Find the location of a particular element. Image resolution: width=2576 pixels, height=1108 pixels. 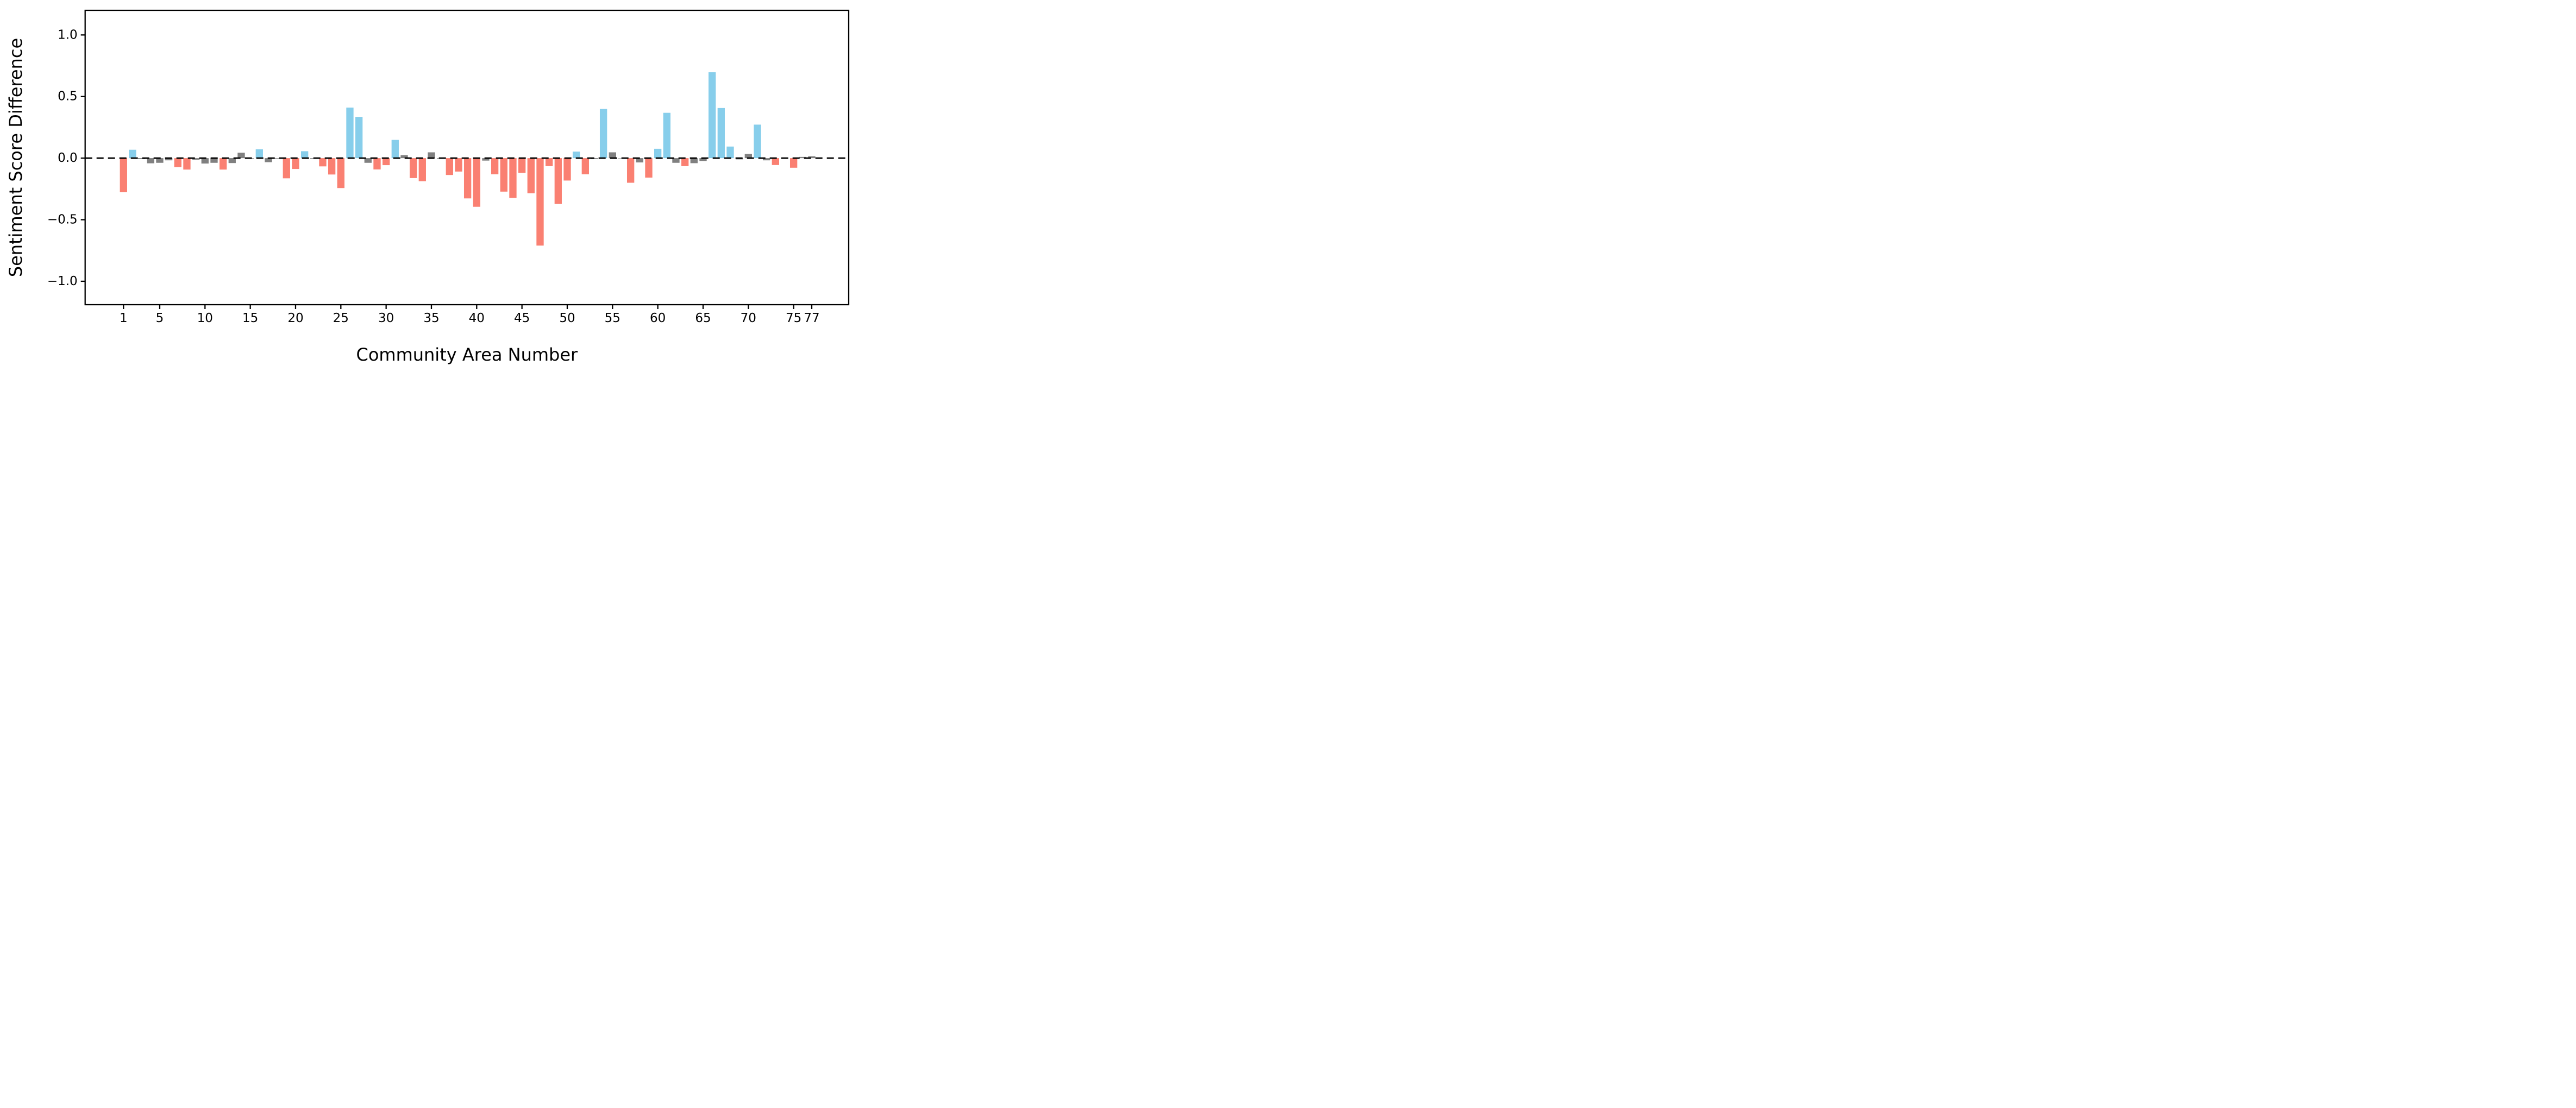

x-tick-label: 1 is located at coordinates (124, 318).